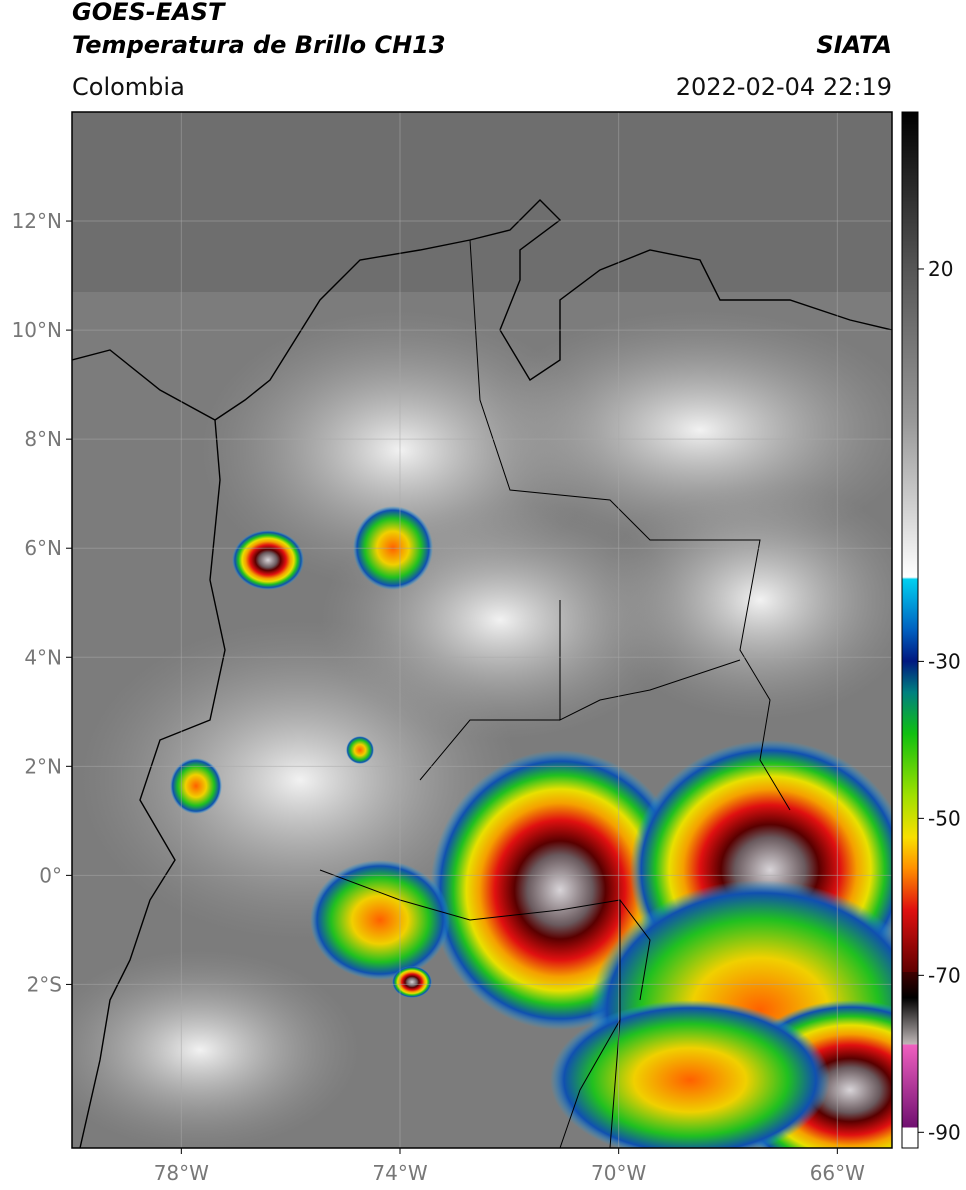 Image resolution: width=966 pixels, height=1190 pixels. I want to click on lon-tick-label: 74°W, so click(399, 1173).